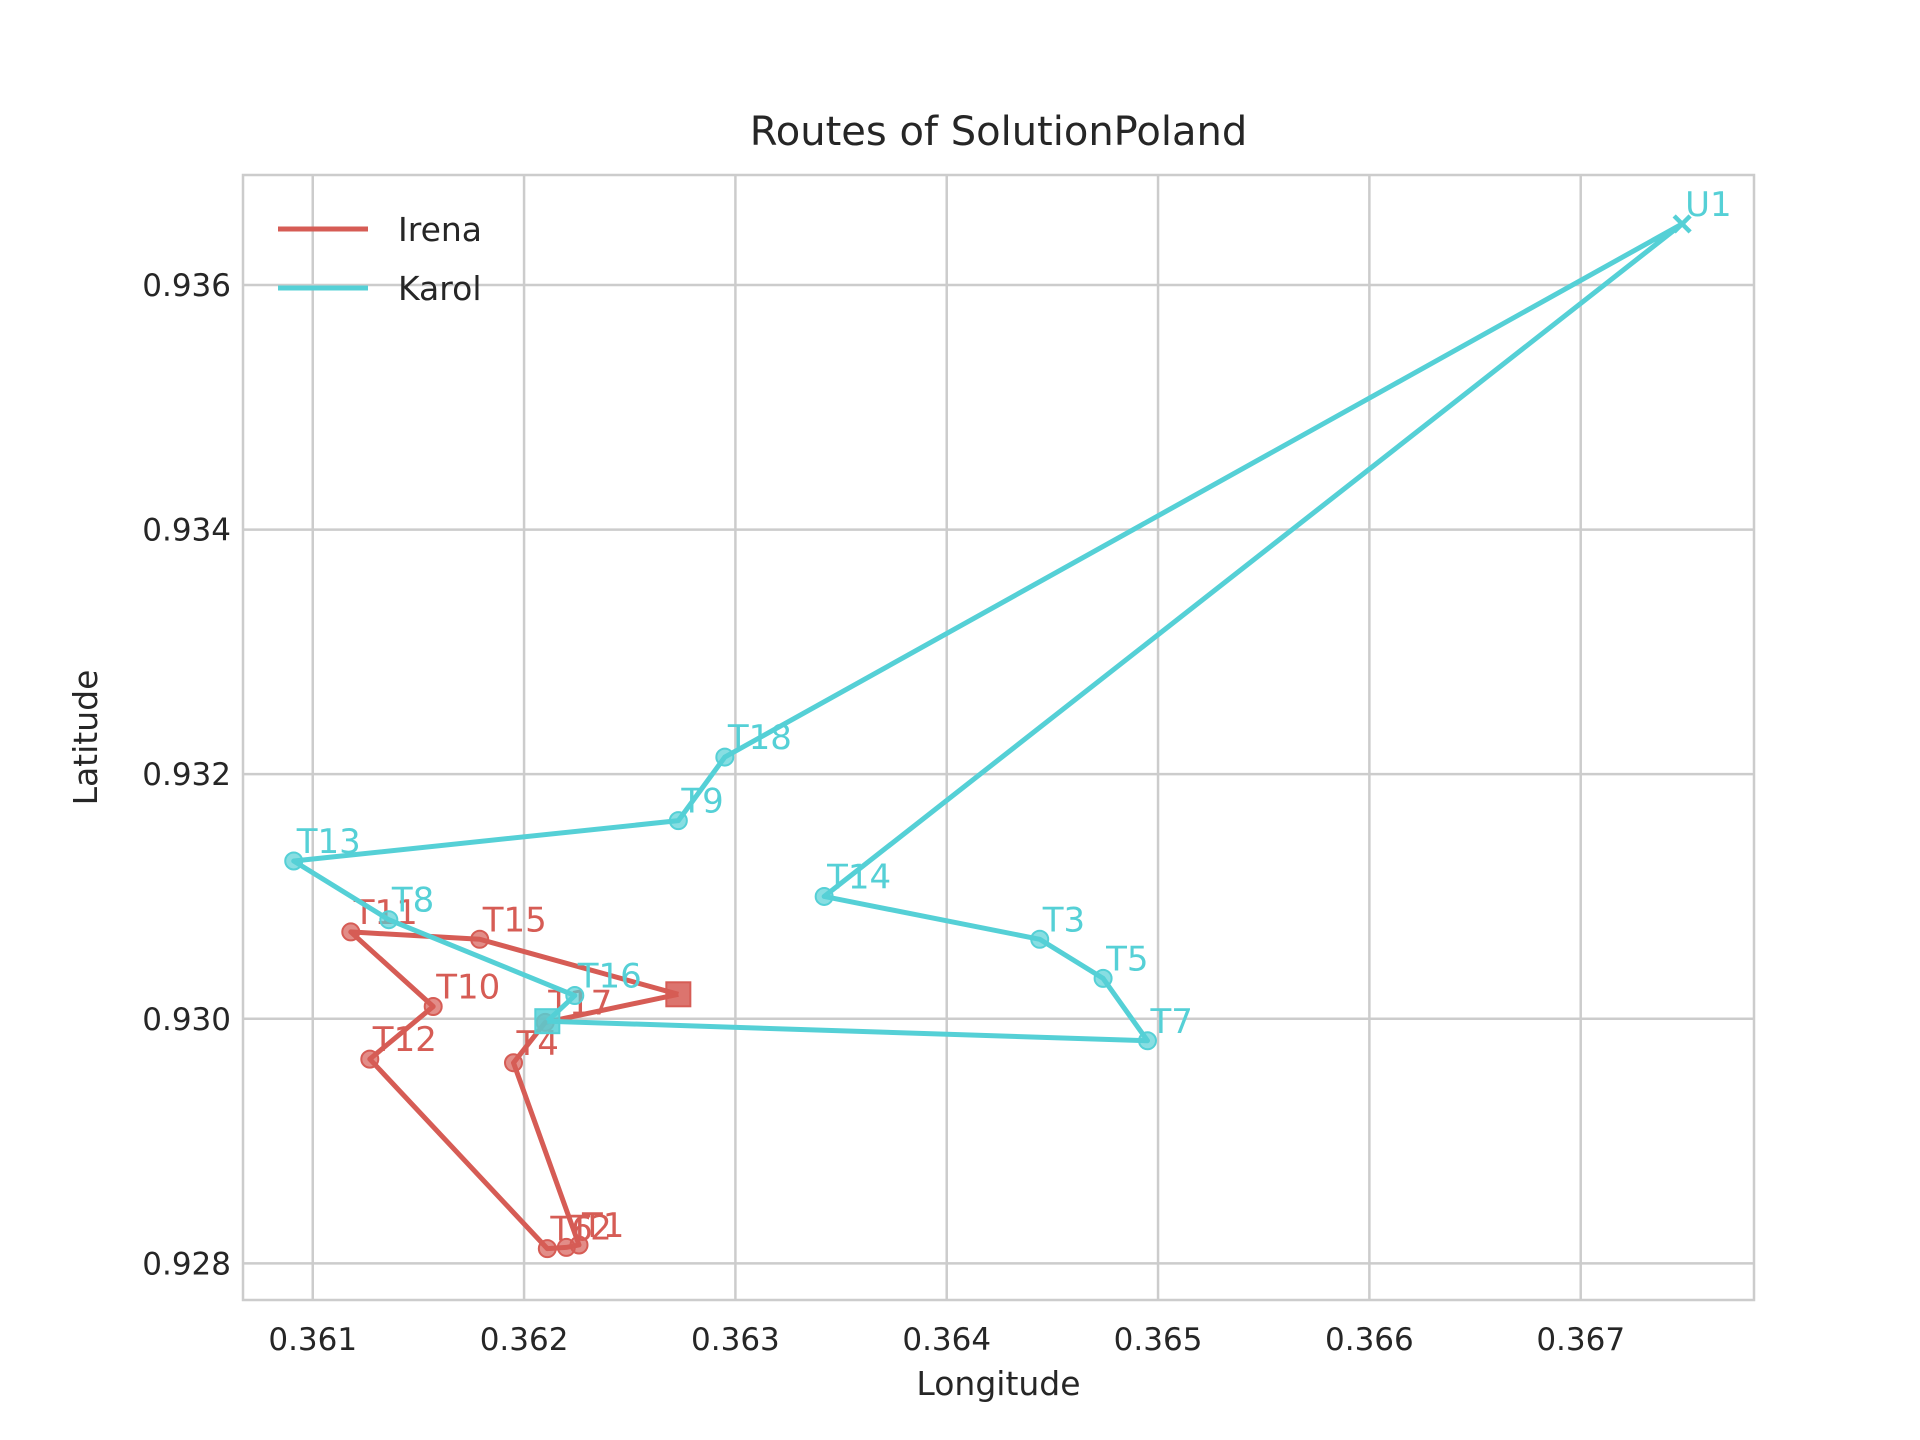  What do you see at coordinates (1369, 1340) in the screenshot?
I see `x-tick-label: 0.366` at bounding box center [1369, 1340].